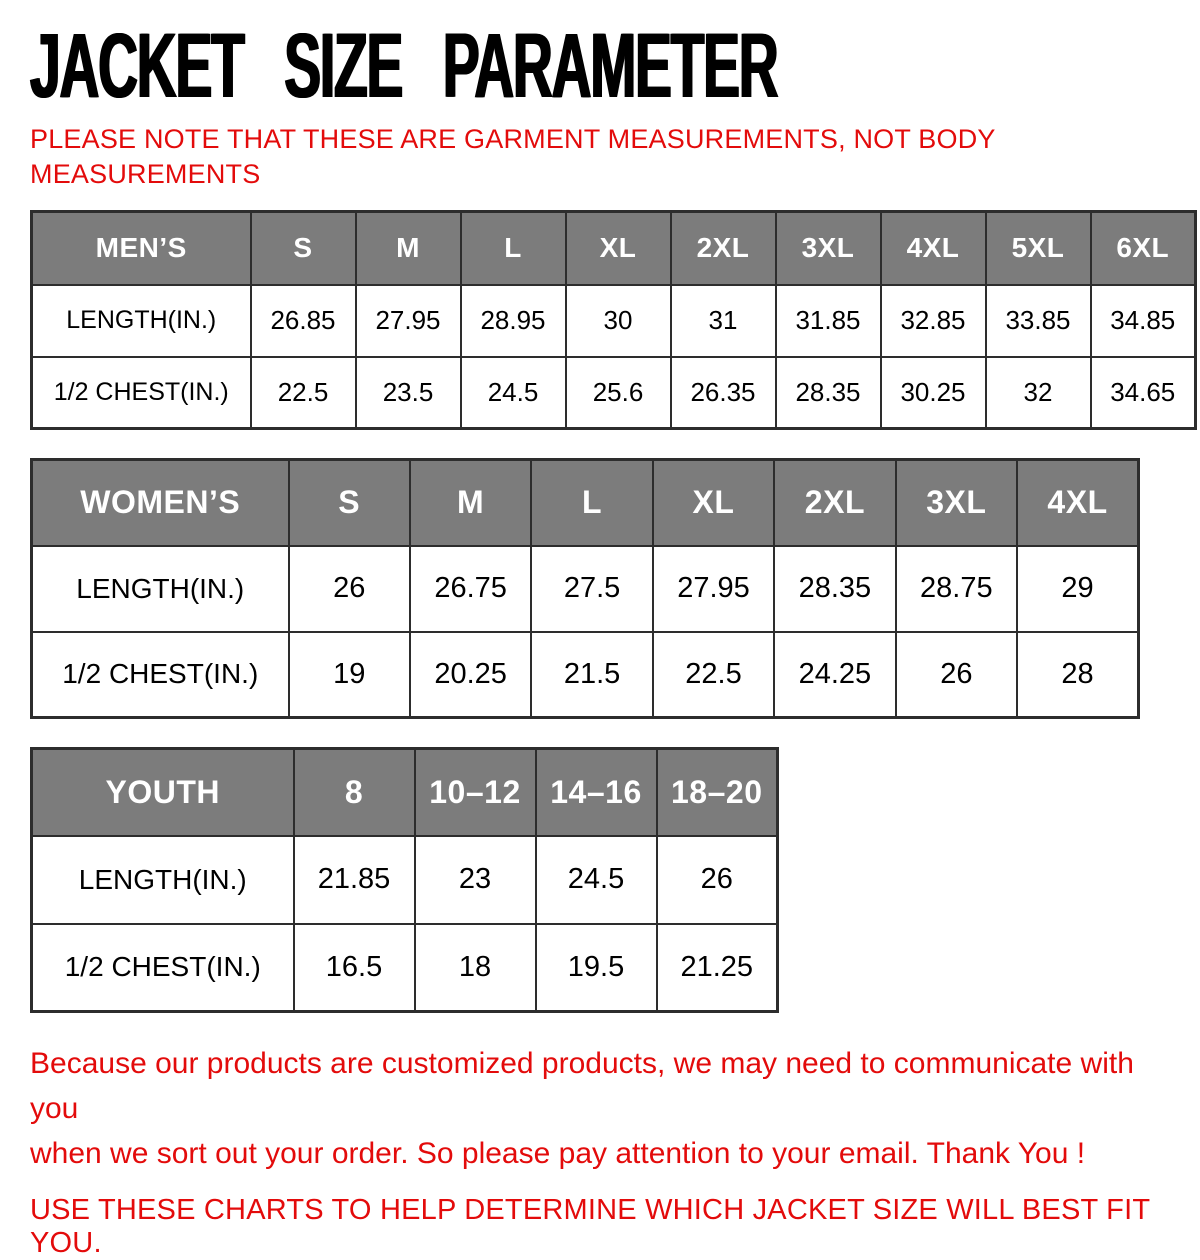 Image resolution: width=1200 pixels, height=1260 pixels. Describe the element at coordinates (835, 674) in the screenshot. I see `womens-value-cell: 24.25` at that location.